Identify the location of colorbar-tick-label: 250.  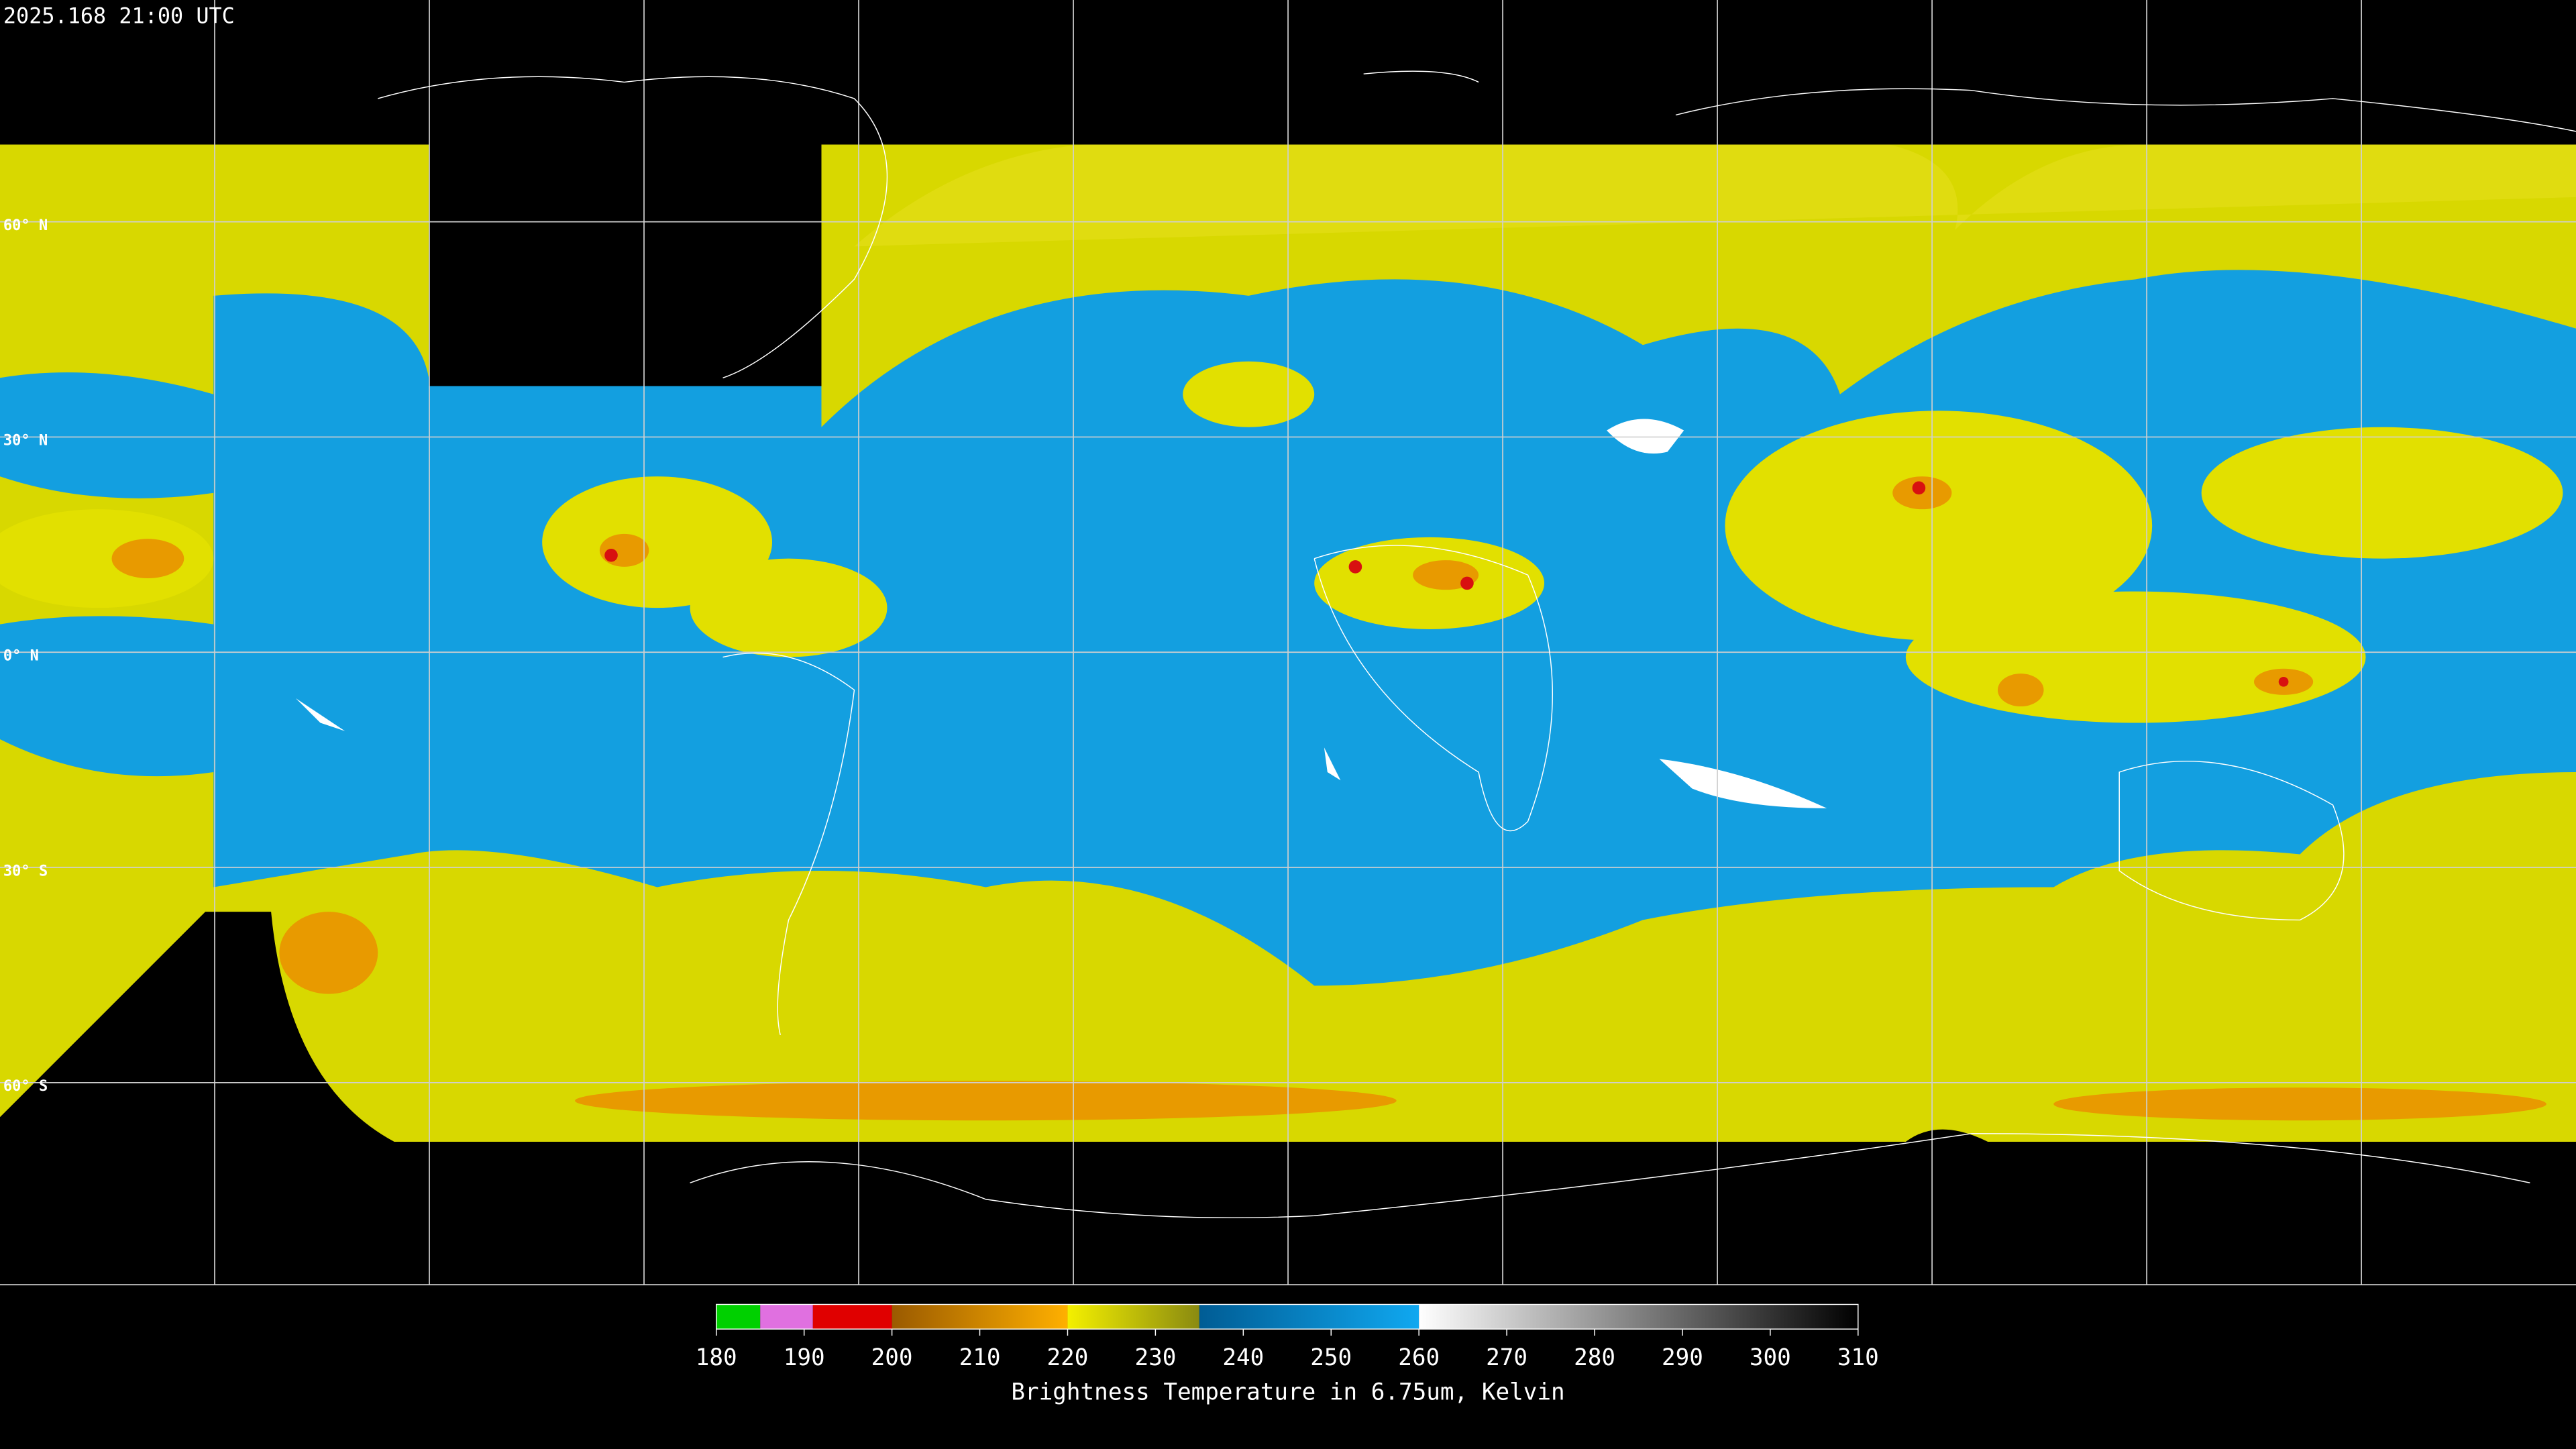
(1331, 1357).